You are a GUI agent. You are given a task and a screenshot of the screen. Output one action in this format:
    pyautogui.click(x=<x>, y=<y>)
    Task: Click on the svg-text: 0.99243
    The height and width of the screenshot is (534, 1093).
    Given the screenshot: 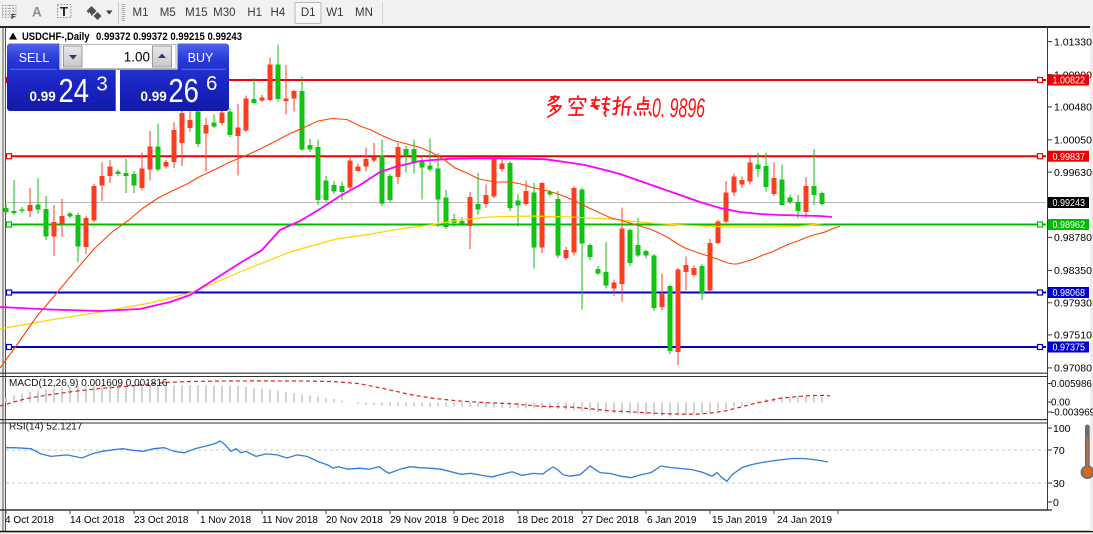 What is the action you would take?
    pyautogui.click(x=1069, y=203)
    